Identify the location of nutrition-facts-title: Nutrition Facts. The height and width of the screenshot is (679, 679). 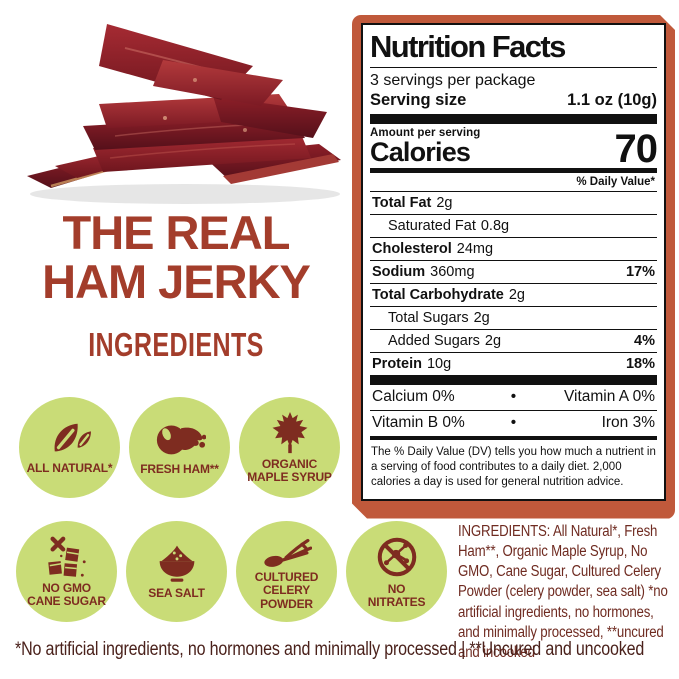
(513, 49).